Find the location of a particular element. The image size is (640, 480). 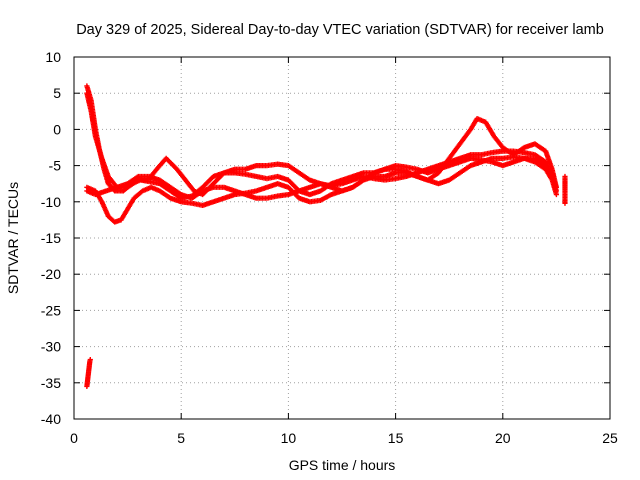

y-tick-label: -25 is located at coordinates (51, 310).